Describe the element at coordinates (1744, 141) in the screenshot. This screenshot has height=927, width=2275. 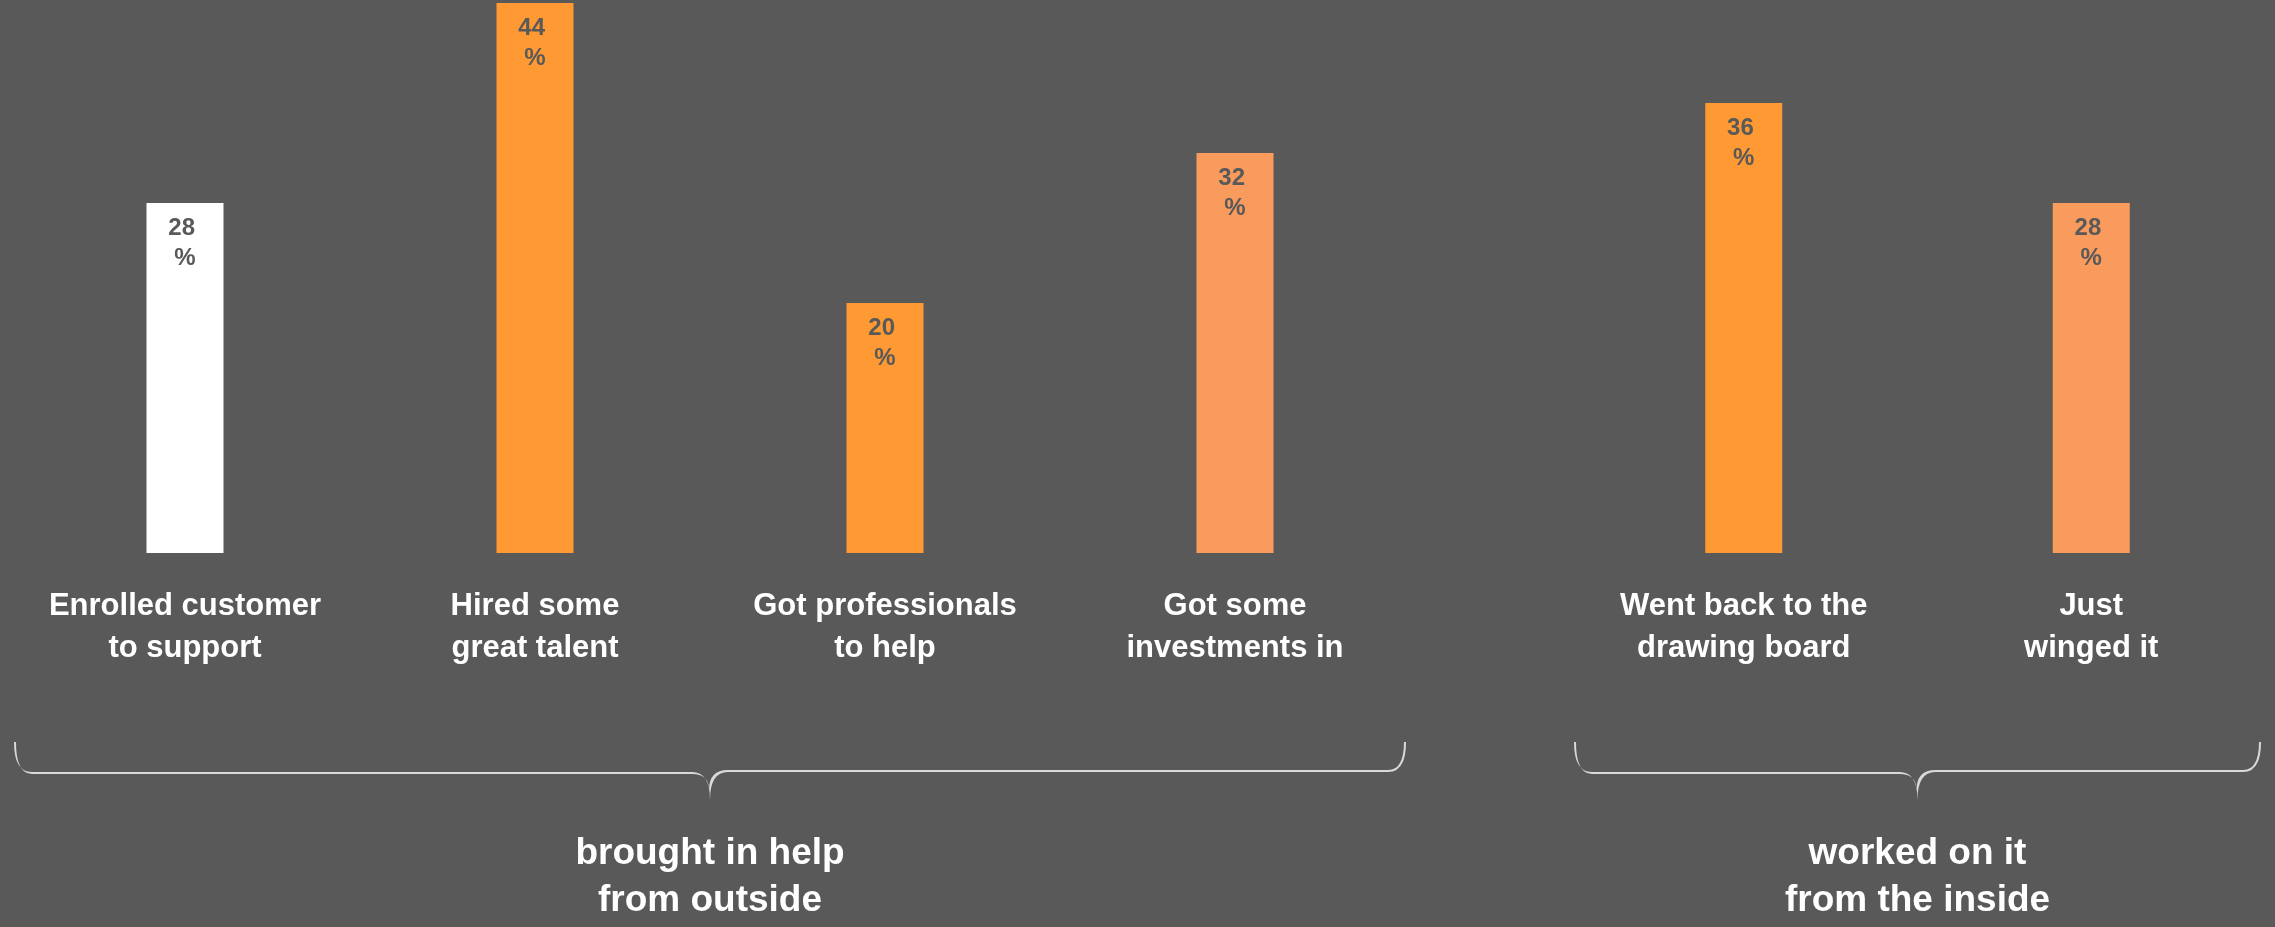
I see `data-label: 36 %` at that location.